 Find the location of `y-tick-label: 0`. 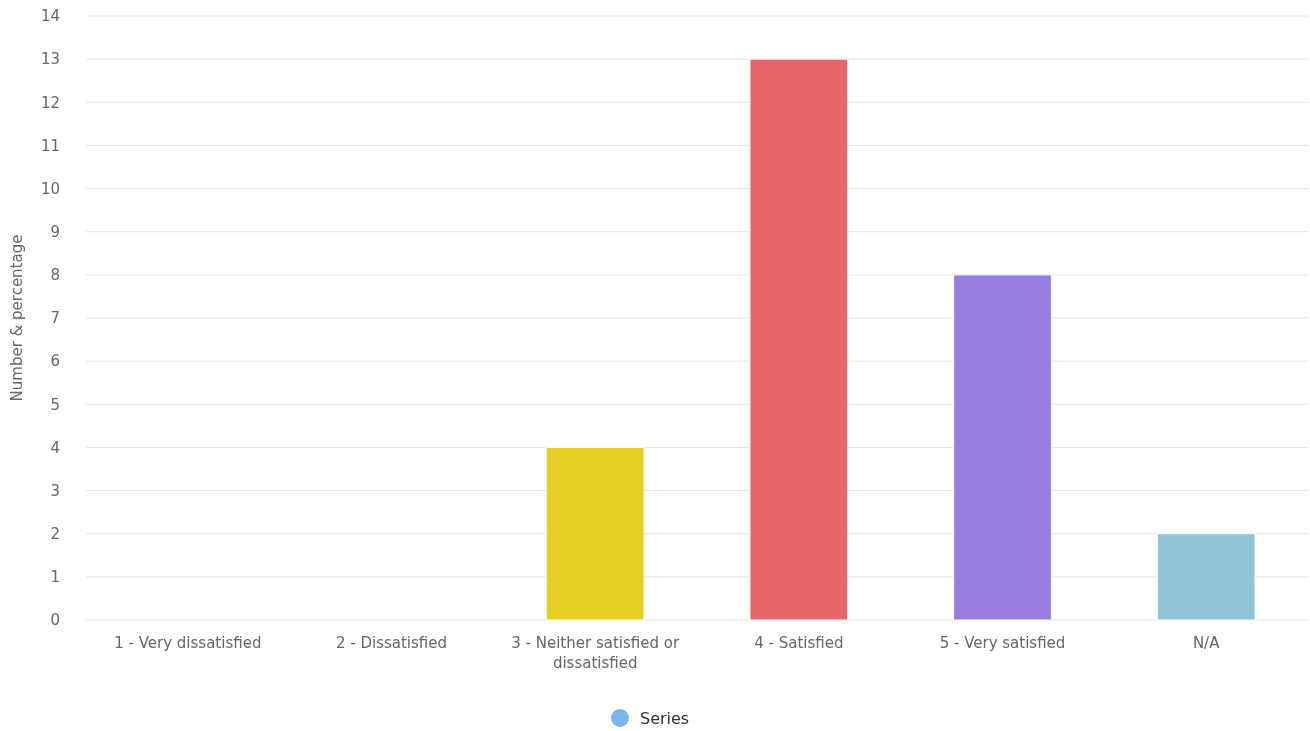

y-tick-label: 0 is located at coordinates (55, 620).